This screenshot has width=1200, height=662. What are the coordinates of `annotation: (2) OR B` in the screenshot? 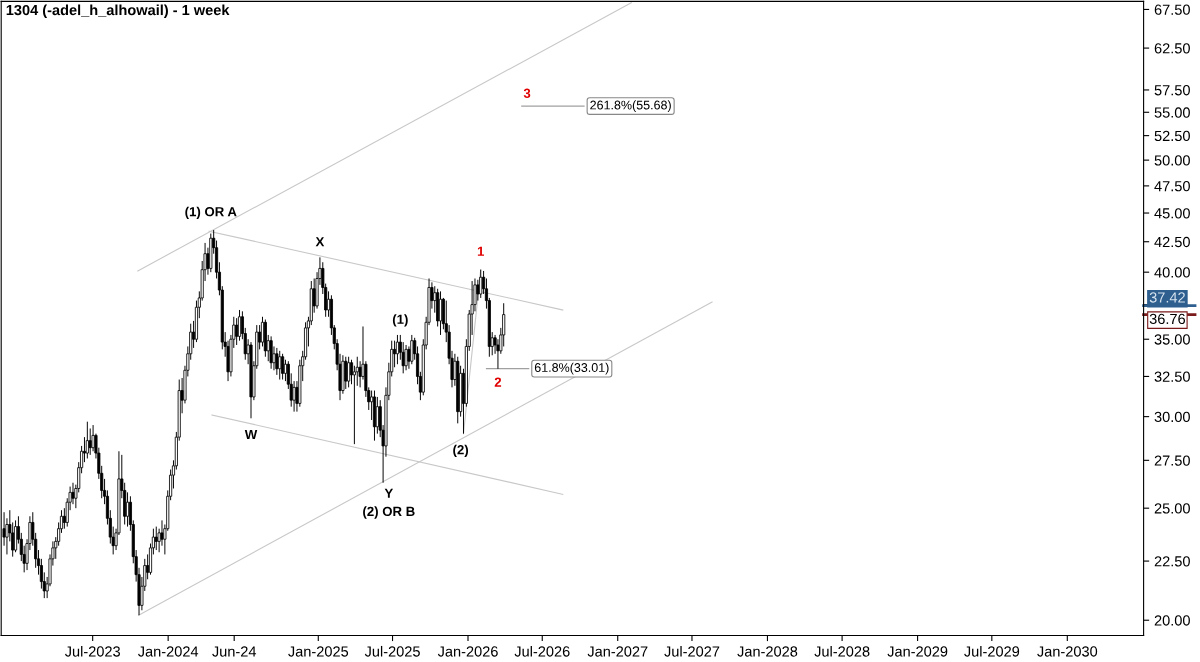 It's located at (389, 512).